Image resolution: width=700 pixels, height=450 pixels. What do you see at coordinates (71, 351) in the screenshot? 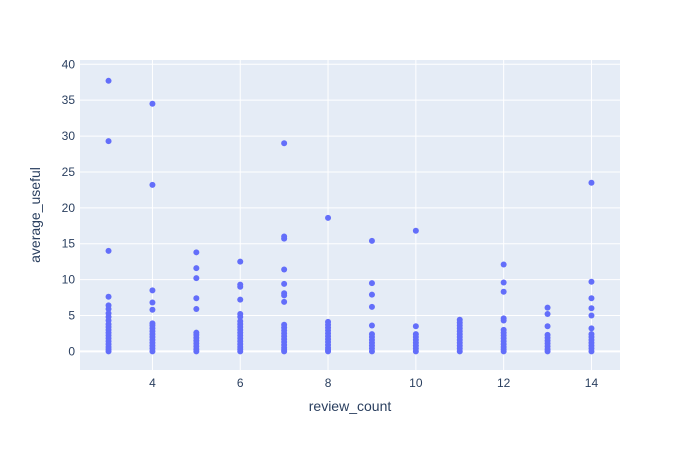
I see `y-tick-label: 0` at bounding box center [71, 351].